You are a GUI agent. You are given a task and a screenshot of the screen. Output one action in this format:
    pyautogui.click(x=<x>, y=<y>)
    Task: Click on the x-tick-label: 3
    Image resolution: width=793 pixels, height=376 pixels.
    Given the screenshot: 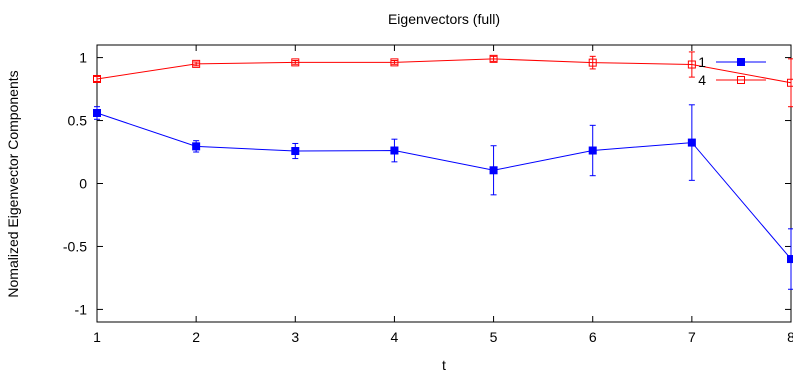 What is the action you would take?
    pyautogui.click(x=295, y=337)
    